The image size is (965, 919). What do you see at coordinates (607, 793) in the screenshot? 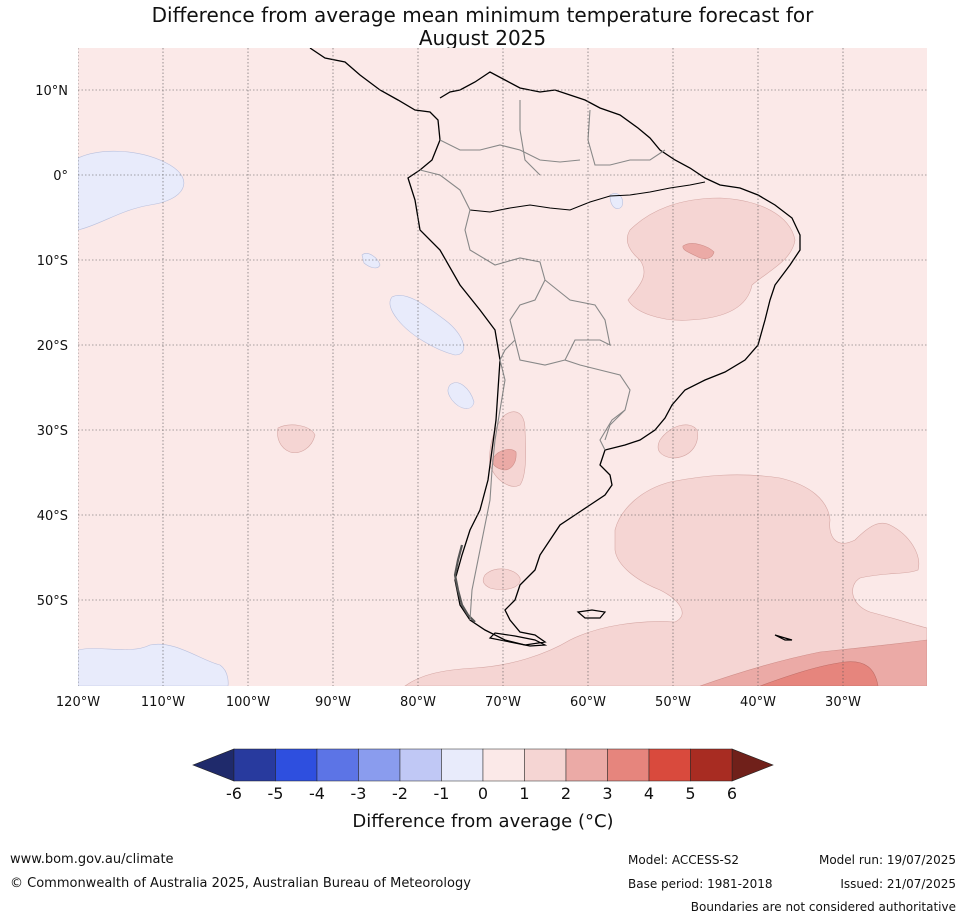
I see `colorbar-tick-label: 3` at bounding box center [607, 793].